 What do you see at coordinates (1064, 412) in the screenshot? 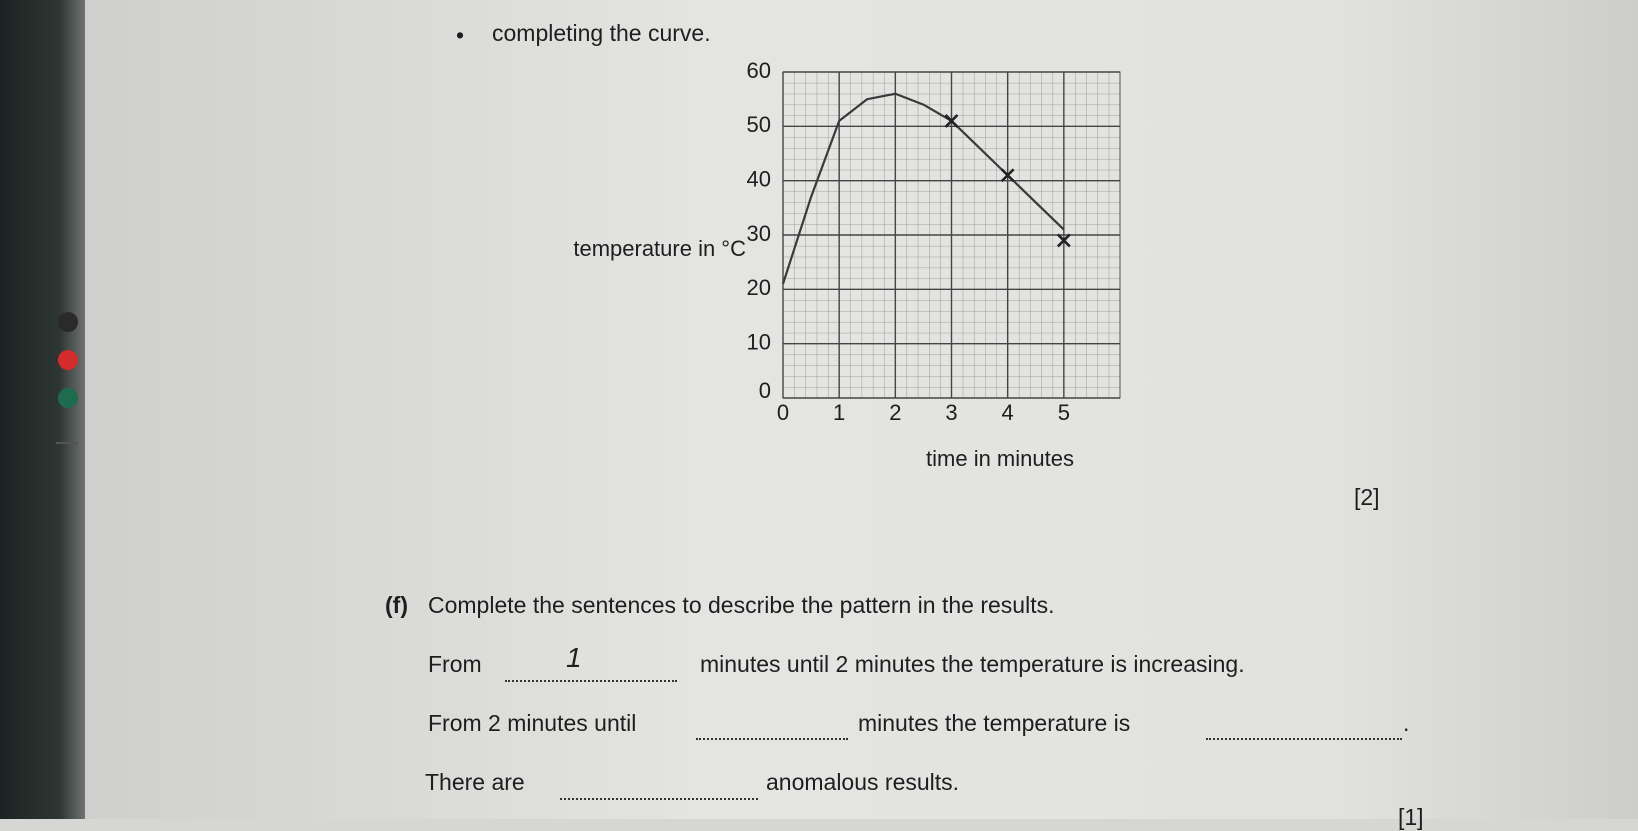
I see `x-tick-label: 5` at bounding box center [1064, 412].